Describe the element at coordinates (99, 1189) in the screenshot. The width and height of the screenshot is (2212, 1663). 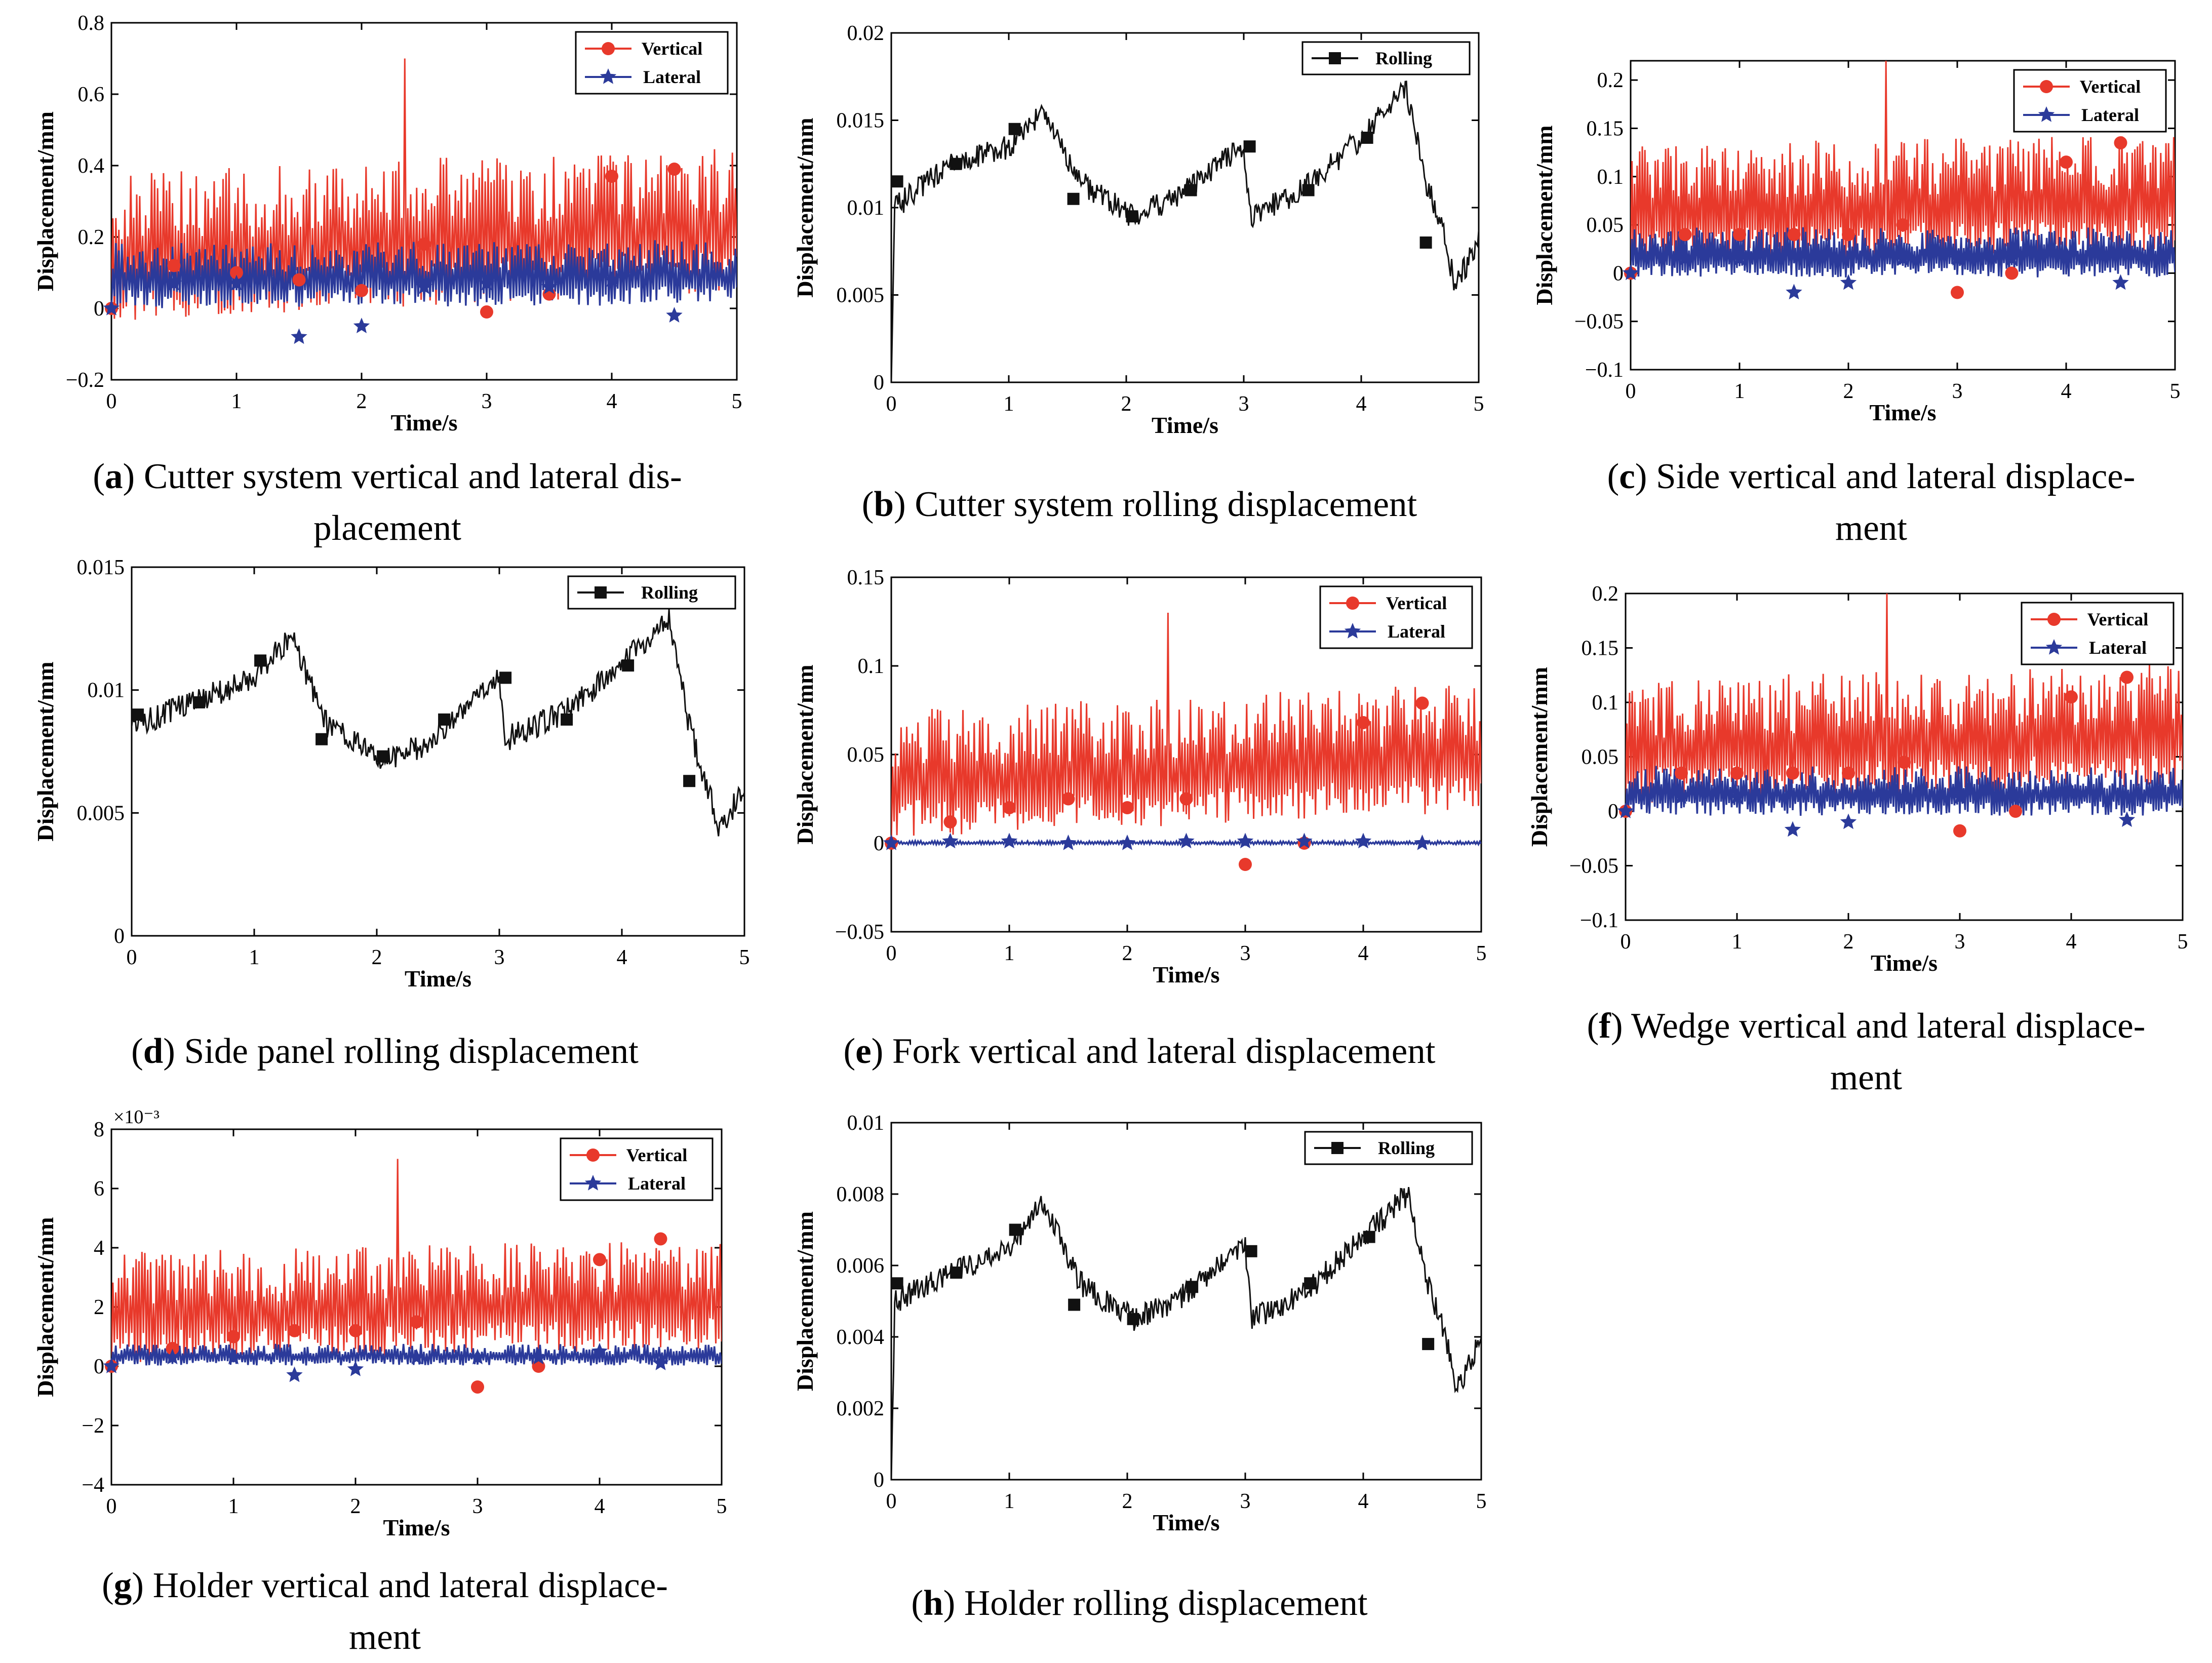
I see `y-tick-label: 6` at that location.